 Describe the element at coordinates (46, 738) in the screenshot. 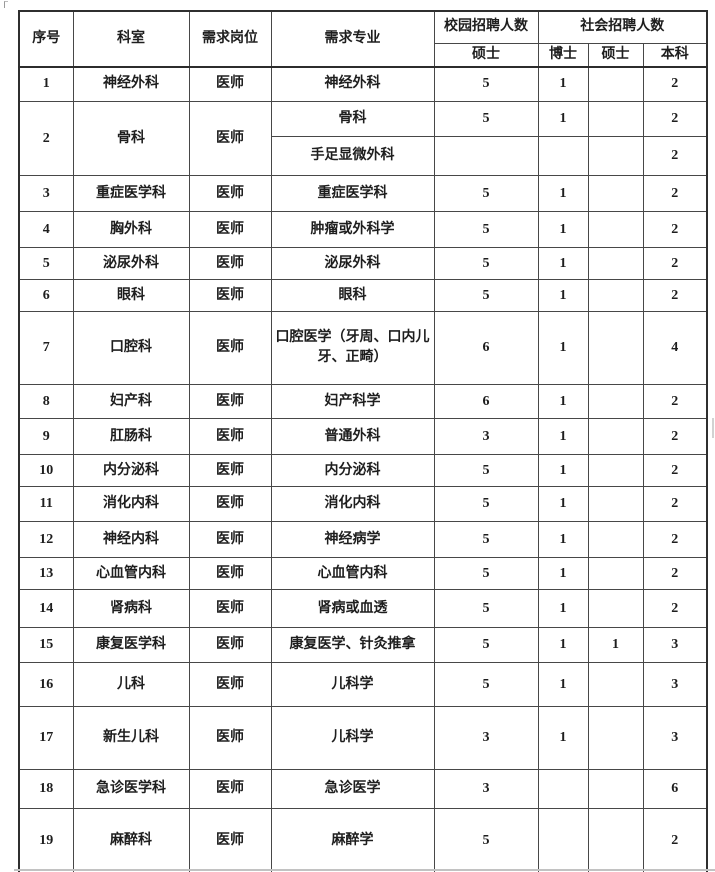

I see `row-number-cell: 17` at that location.